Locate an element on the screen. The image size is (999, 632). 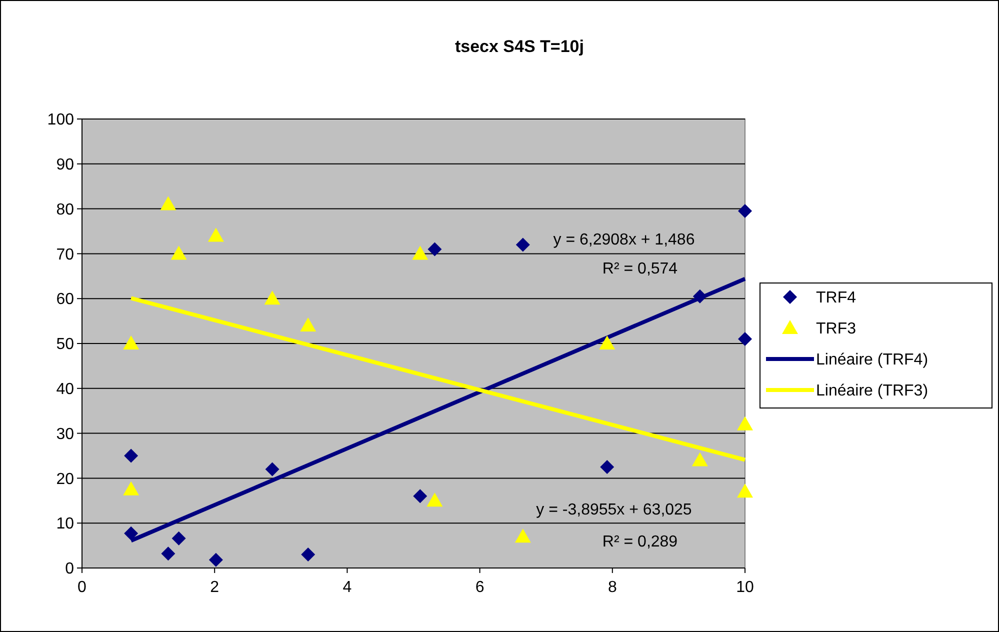
legend-label: TRF3 is located at coordinates (836, 329).